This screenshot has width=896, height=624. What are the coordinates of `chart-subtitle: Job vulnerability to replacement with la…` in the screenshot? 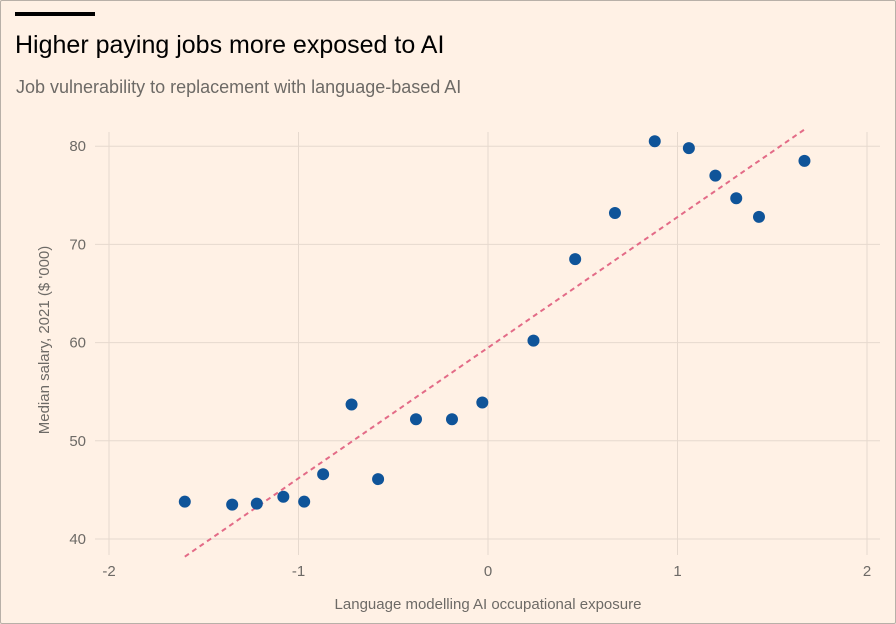 It's located at (239, 87).